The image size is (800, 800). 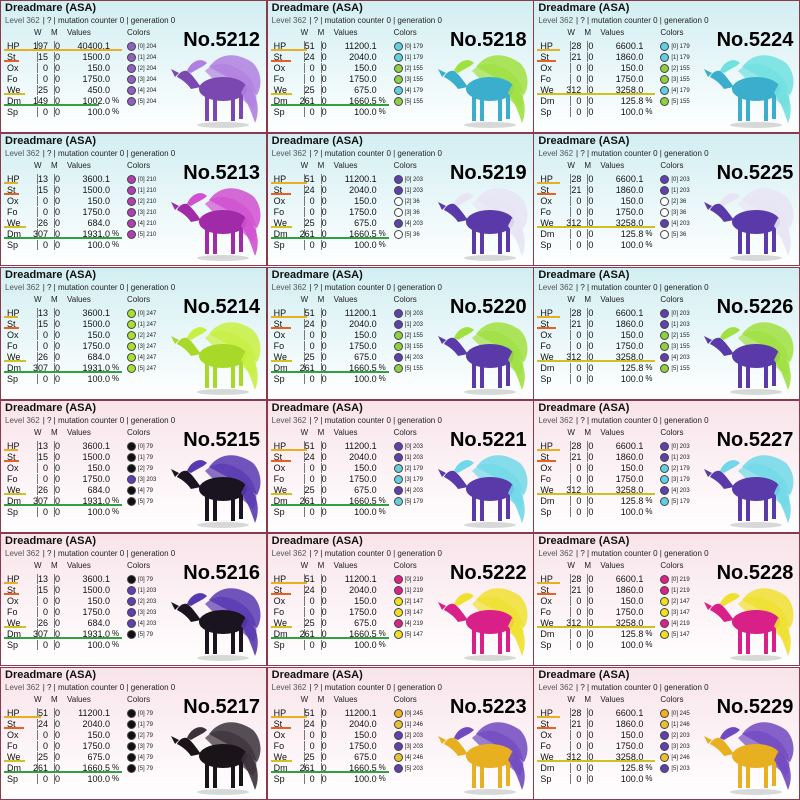 What do you see at coordinates (363, 634) in the screenshot?
I see `stat-value: 1660.5` at bounding box center [363, 634].